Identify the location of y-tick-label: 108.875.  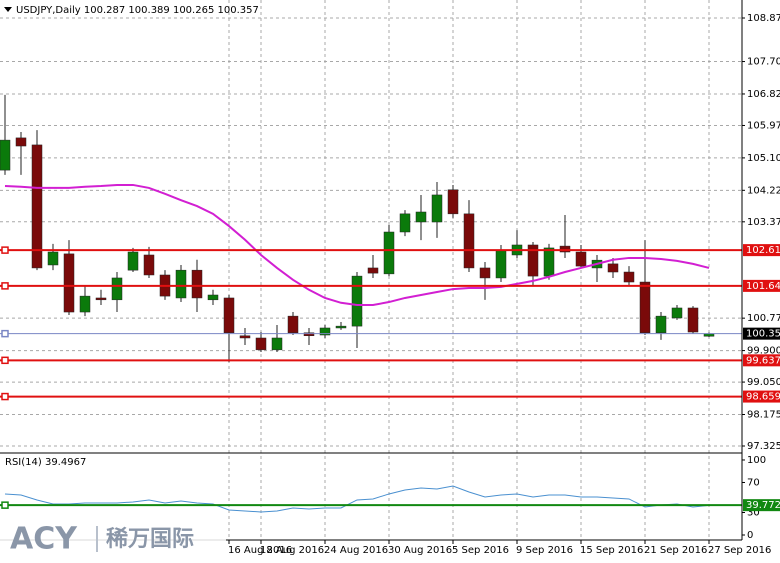
(763, 18).